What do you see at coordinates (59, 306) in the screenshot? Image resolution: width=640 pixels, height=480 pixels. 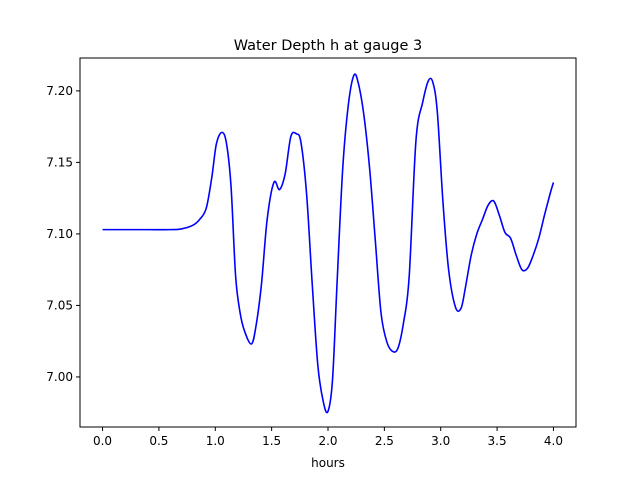 I see `y-tick-label: 7.05` at bounding box center [59, 306].